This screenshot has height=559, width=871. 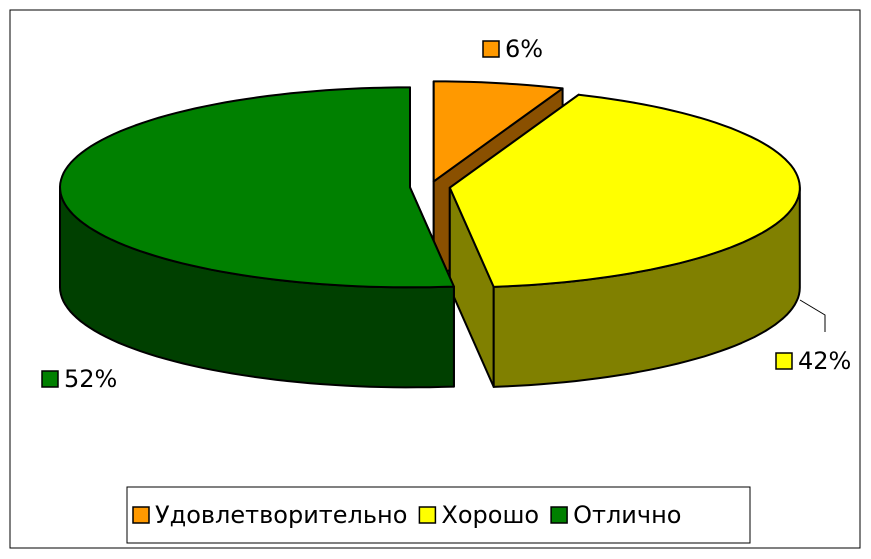 I want to click on legend: Удовлетворительно Хорошо Отлично, so click(x=406, y=515).